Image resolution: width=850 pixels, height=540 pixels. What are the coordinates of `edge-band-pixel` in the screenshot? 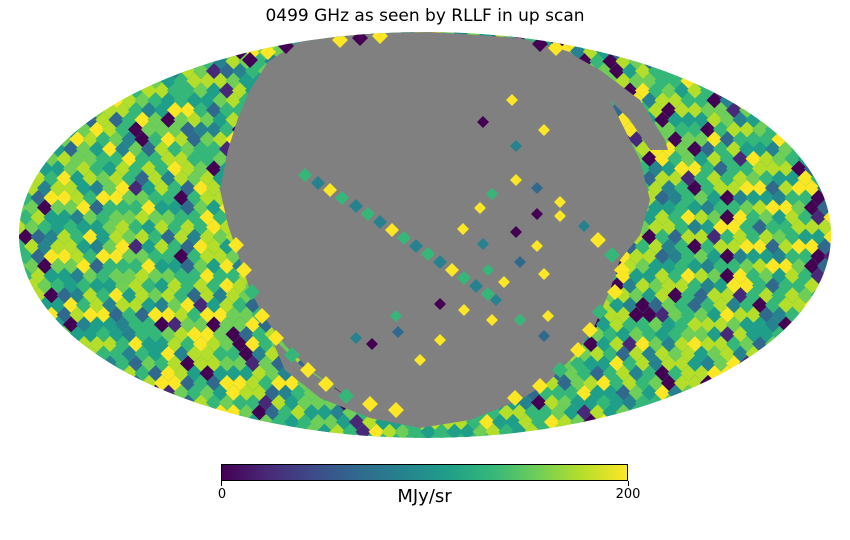 It's located at (250, 60).